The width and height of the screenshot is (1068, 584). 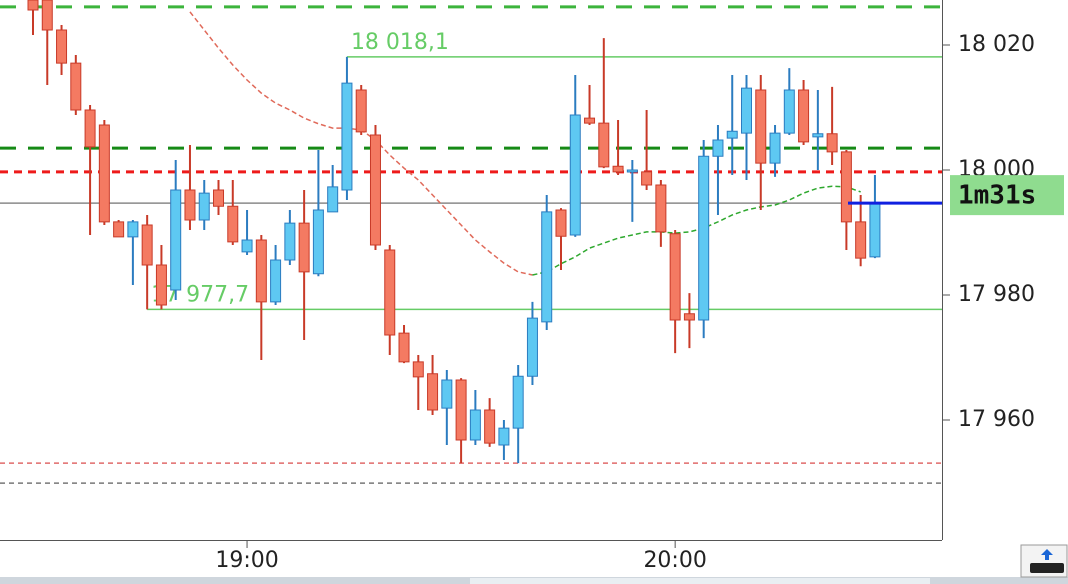 What do you see at coordinates (696, 230) in the screenshot?
I see `moving-average` at bounding box center [696, 230].